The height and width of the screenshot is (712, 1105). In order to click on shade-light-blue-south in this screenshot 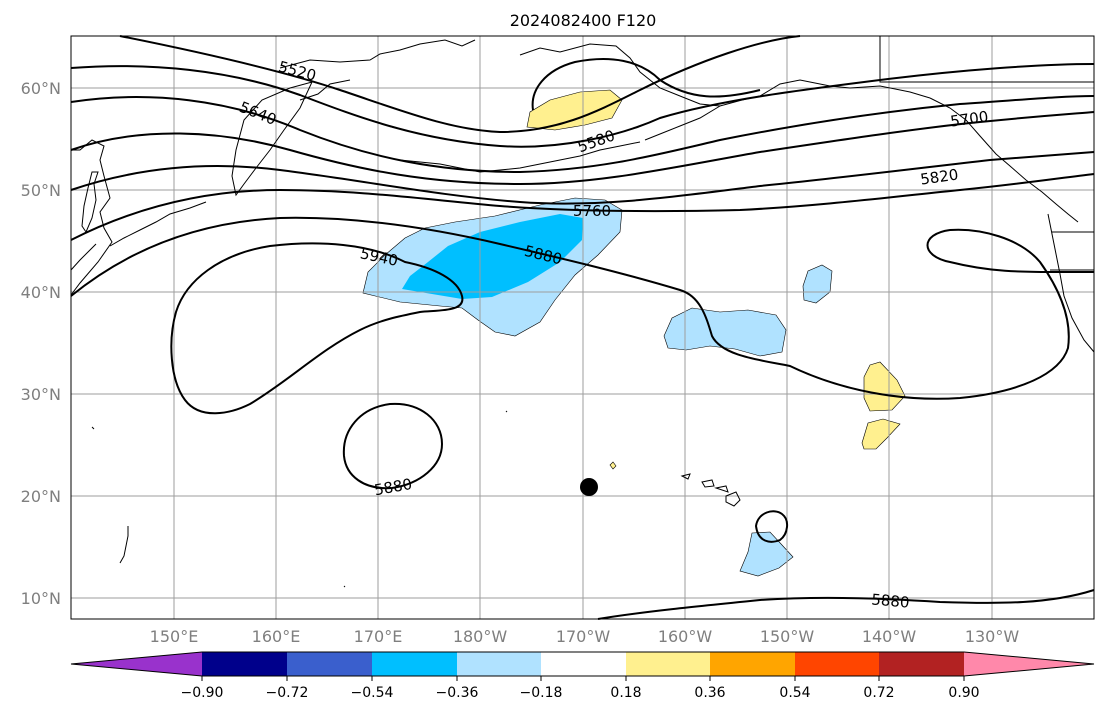, I will do `click(766, 554)`.